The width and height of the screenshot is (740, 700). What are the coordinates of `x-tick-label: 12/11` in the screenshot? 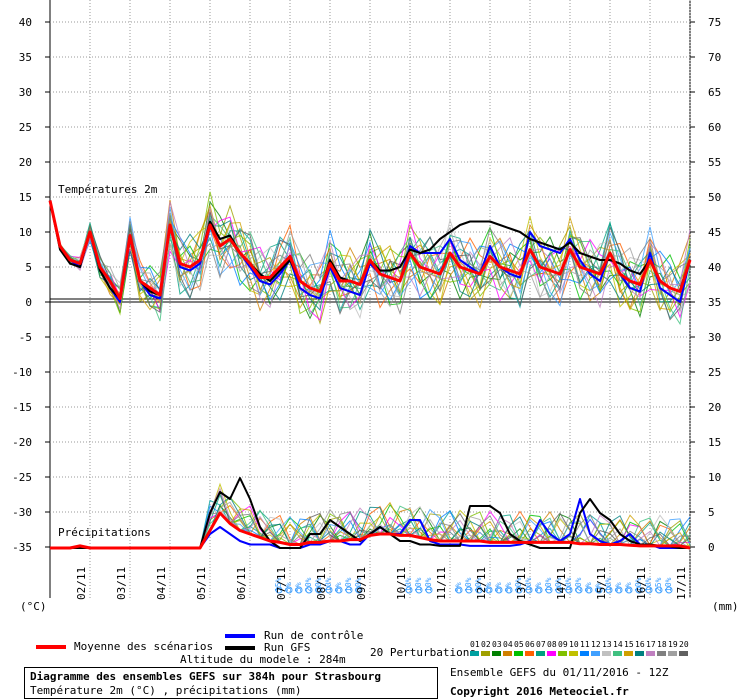 It's located at (481, 583).